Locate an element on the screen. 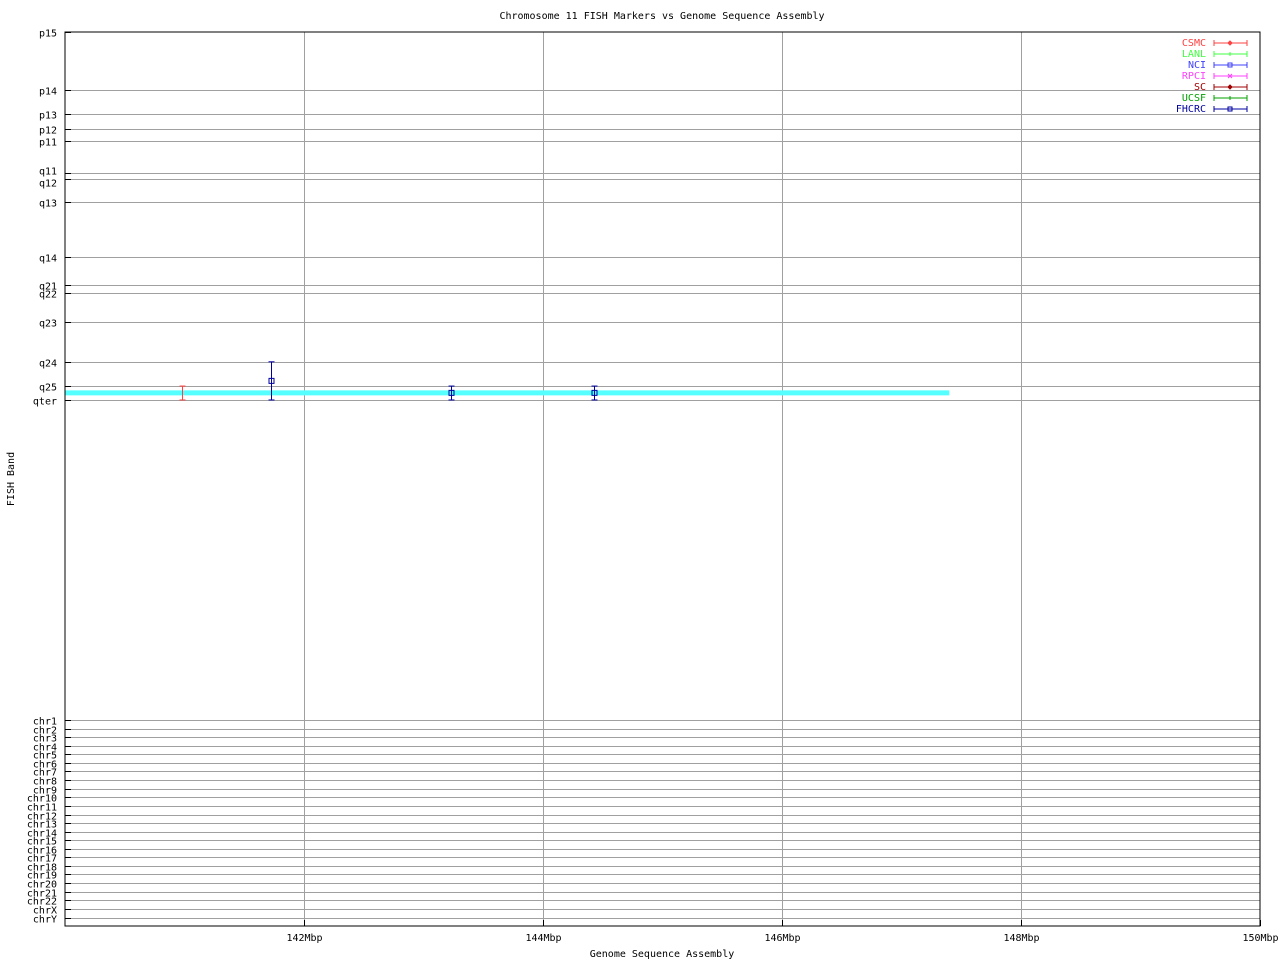 Image resolution: width=1280 pixels, height=960 pixels. y-tick-label: chr14 is located at coordinates (42, 834).